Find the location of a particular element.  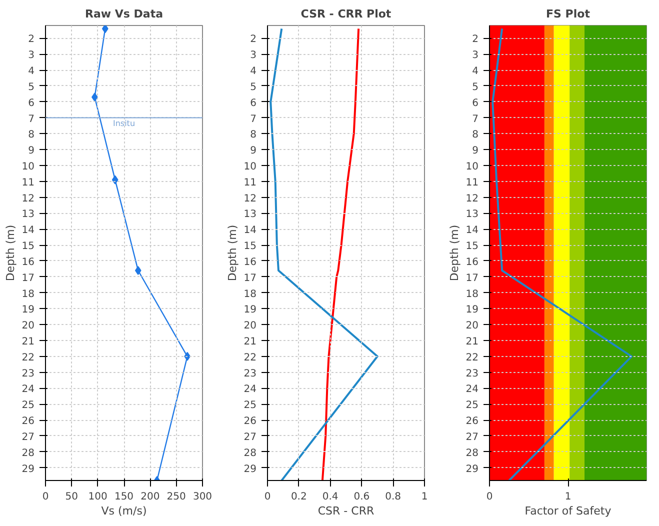

x-tick-label: 0.8 is located at coordinates (393, 497).